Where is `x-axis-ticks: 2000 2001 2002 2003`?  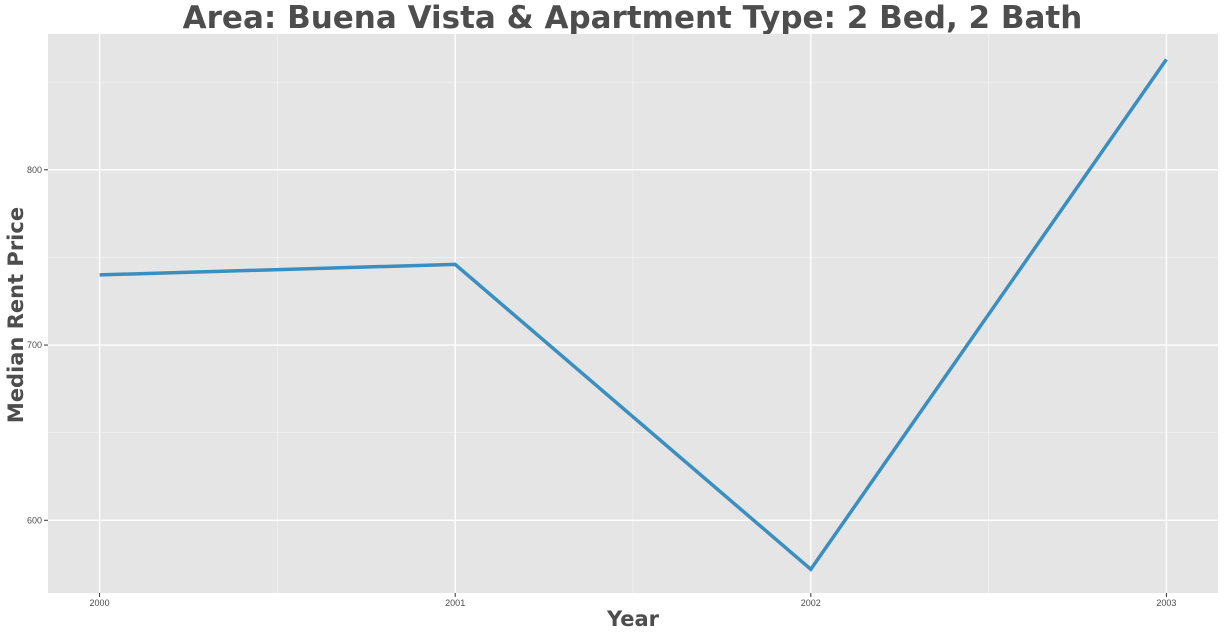 x-axis-ticks: 2000 2001 2002 2003 is located at coordinates (633, 600).